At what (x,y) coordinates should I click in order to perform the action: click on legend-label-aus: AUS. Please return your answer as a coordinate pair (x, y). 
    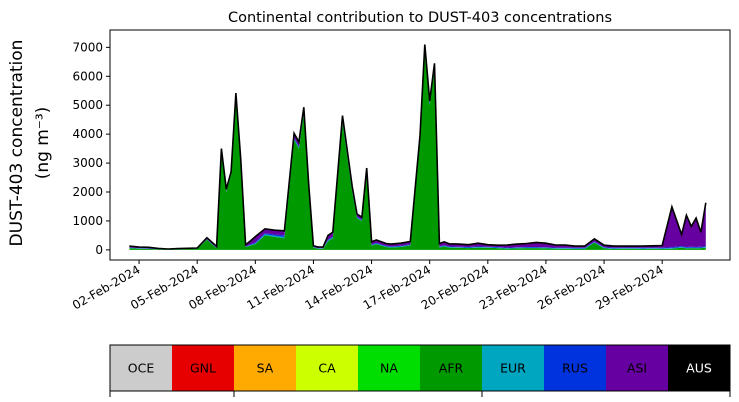
    Looking at the image, I should click on (699, 368).